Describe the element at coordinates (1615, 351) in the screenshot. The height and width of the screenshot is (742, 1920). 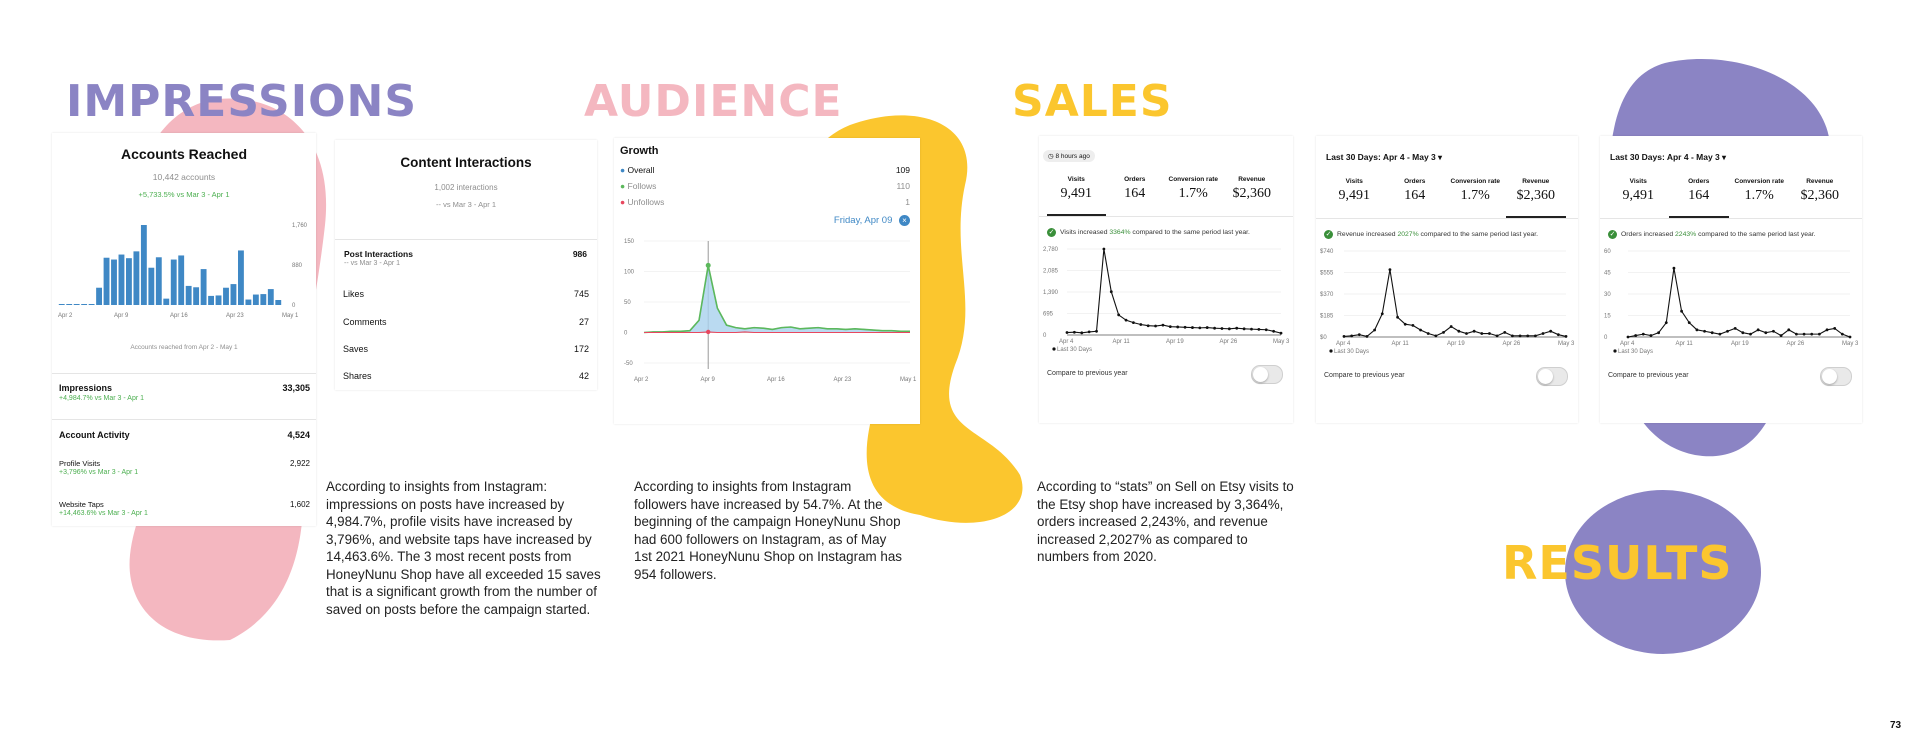
I see `legend-dot` at that location.